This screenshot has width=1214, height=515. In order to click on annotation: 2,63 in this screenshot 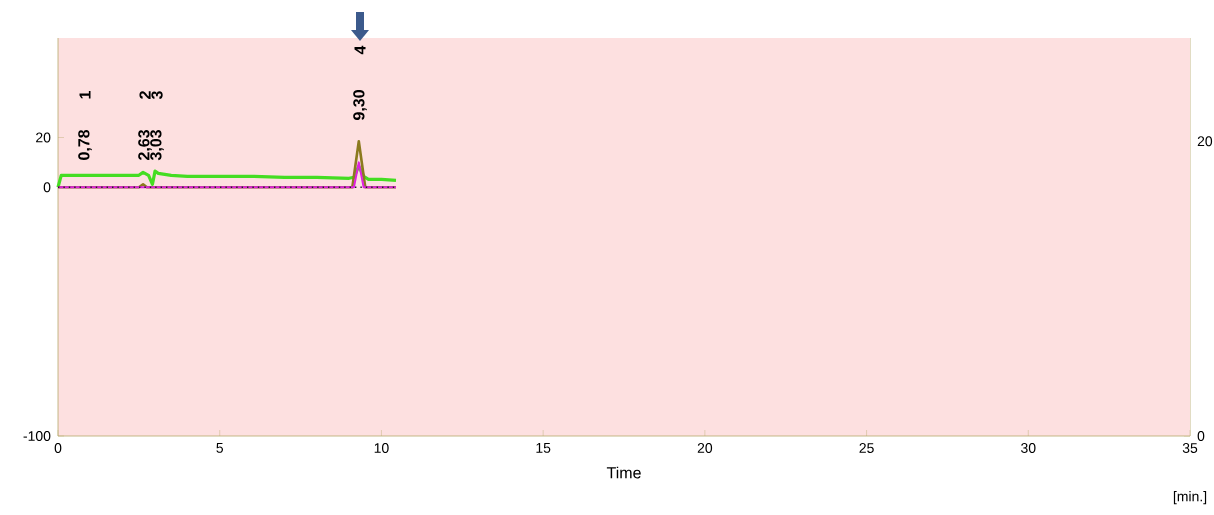, I will do `click(145, 145)`.